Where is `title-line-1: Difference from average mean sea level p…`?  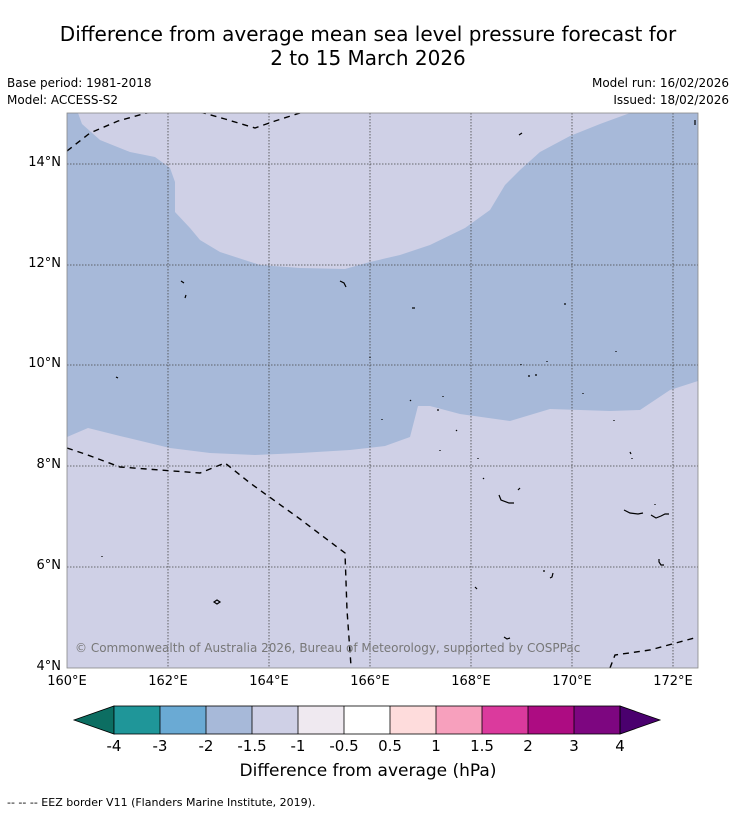
title-line-1: Difference from average mean sea level p… is located at coordinates (368, 34).